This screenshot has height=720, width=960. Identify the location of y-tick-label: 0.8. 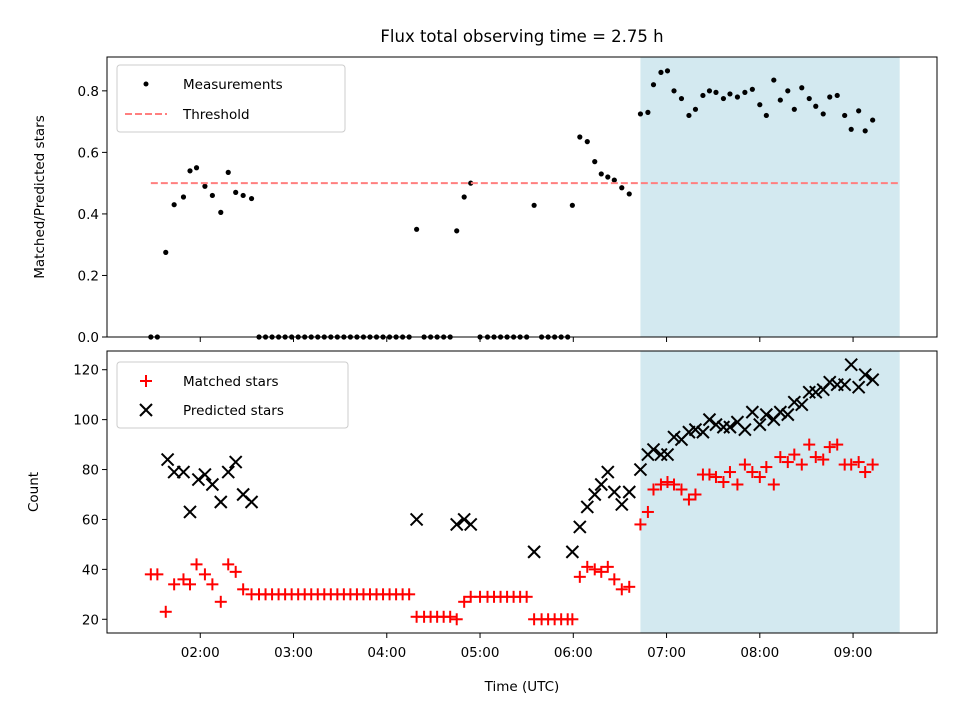
(88, 92).